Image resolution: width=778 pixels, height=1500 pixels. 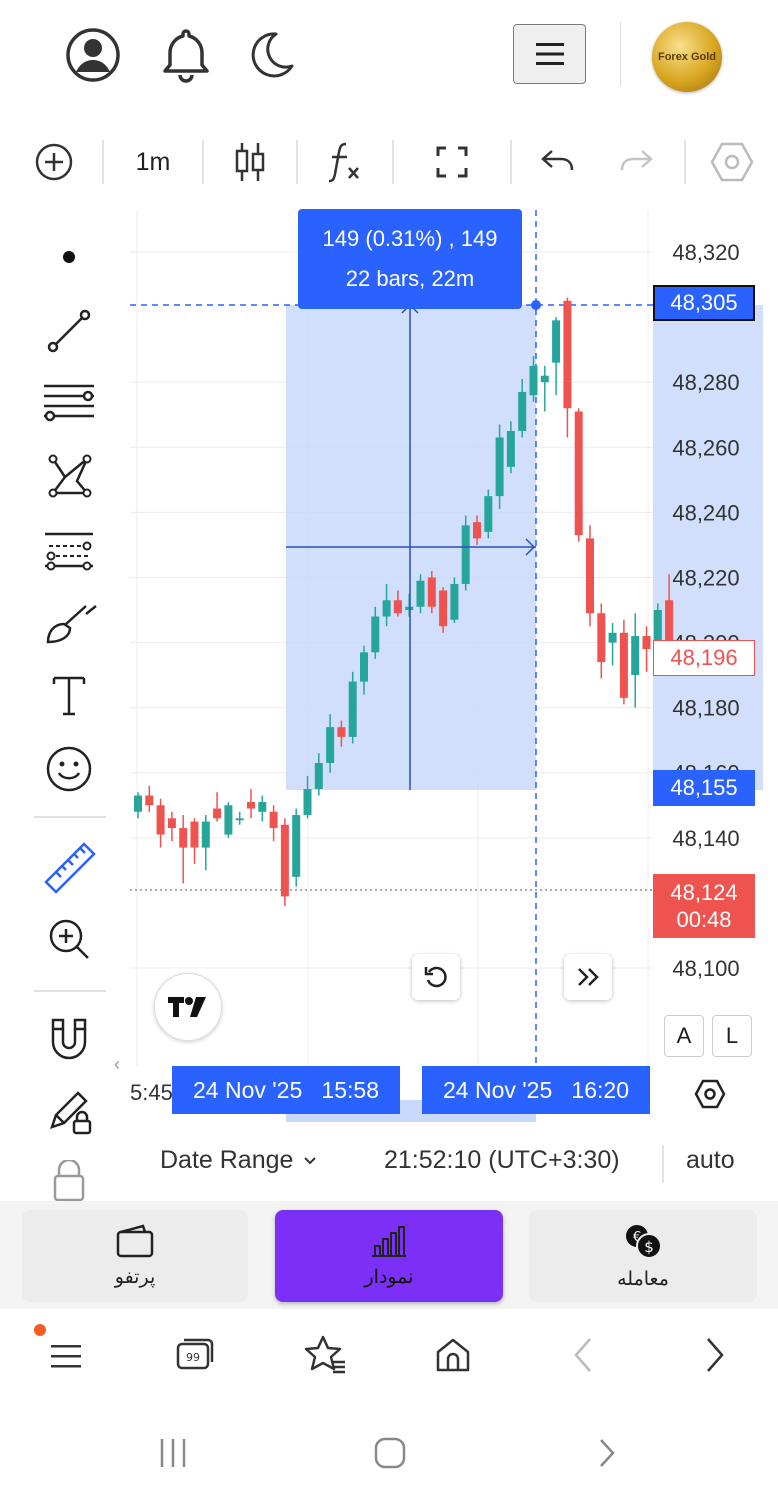 What do you see at coordinates (636, 162) in the screenshot?
I see `redo-icon` at bounding box center [636, 162].